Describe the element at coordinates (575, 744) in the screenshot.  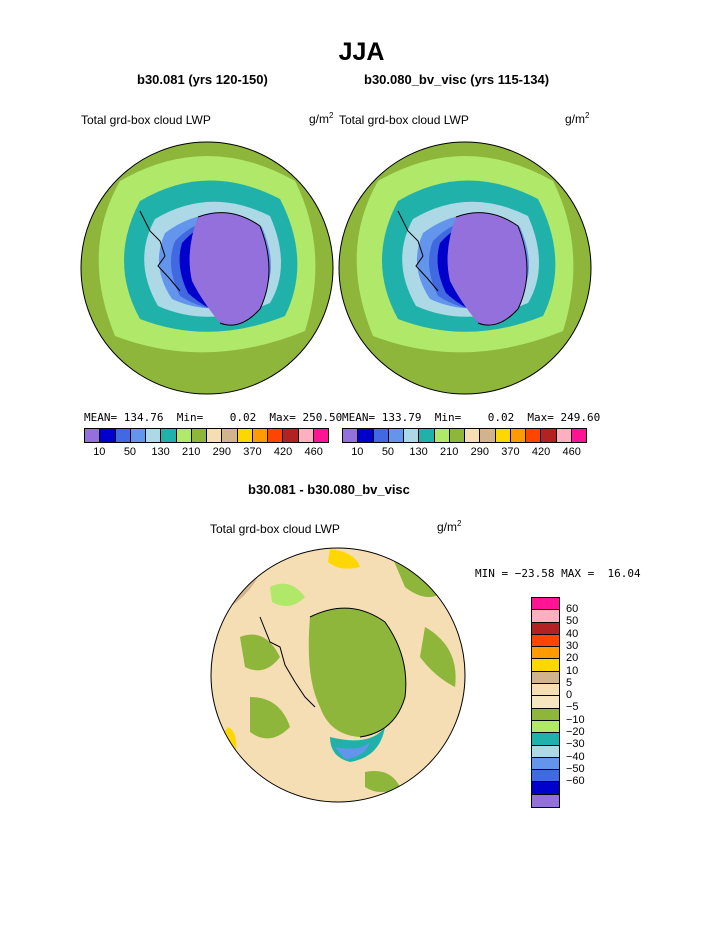
I see `colorbar-tick-label: −30` at that location.